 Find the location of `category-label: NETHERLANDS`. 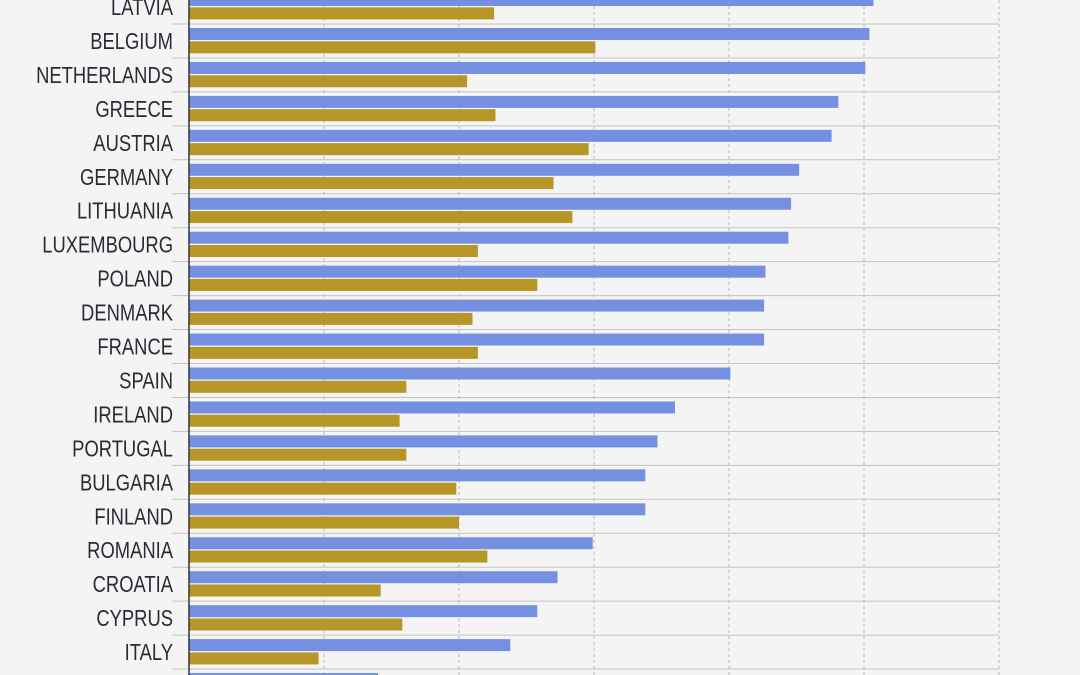

category-label: NETHERLANDS is located at coordinates (104, 75).